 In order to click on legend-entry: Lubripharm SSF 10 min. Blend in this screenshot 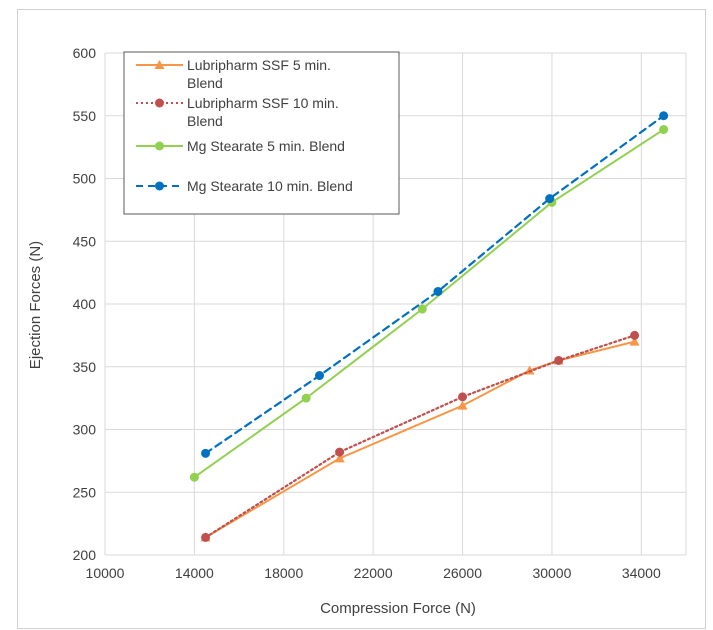, I will do `click(237, 112)`.